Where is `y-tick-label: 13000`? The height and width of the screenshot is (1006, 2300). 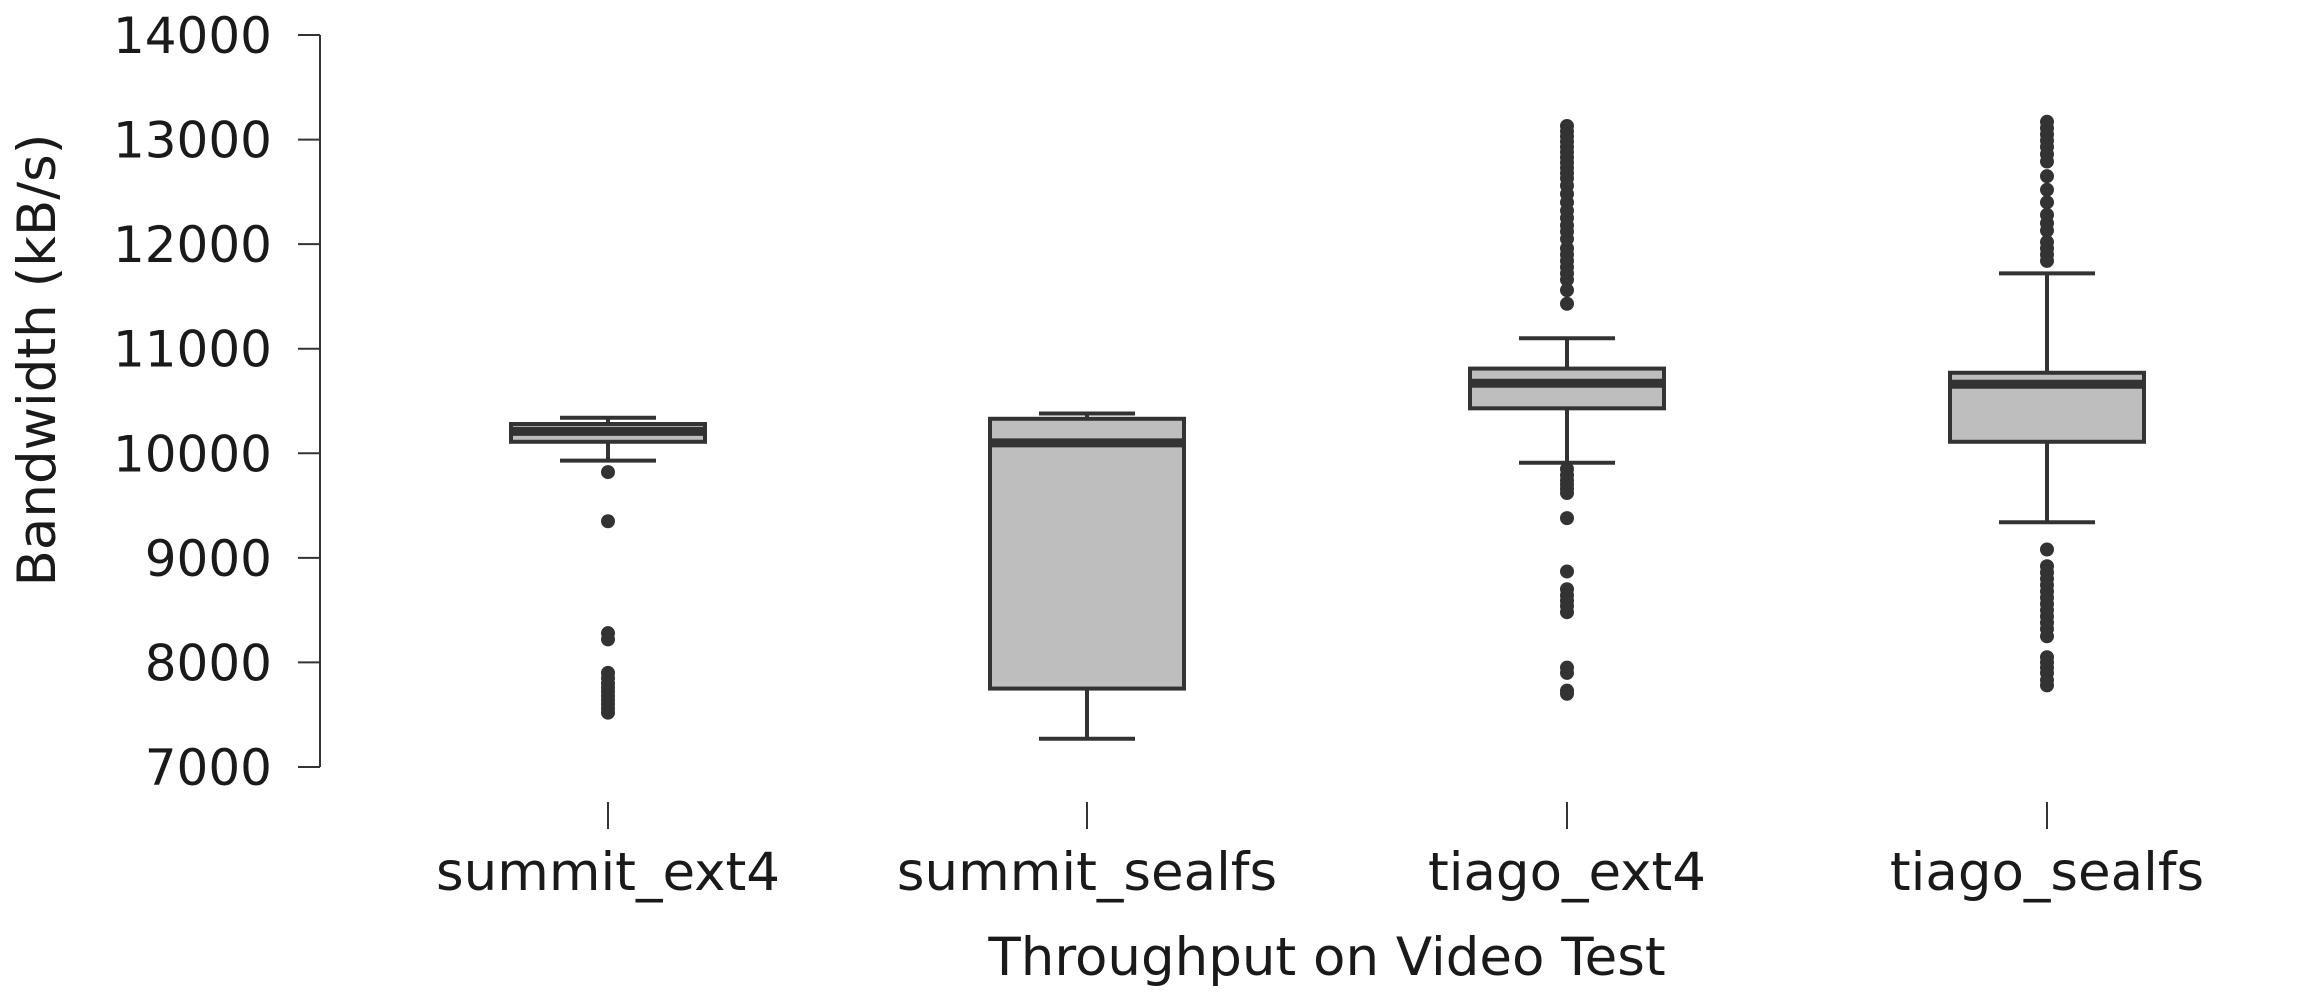 y-tick-label: 13000 is located at coordinates (192, 141).